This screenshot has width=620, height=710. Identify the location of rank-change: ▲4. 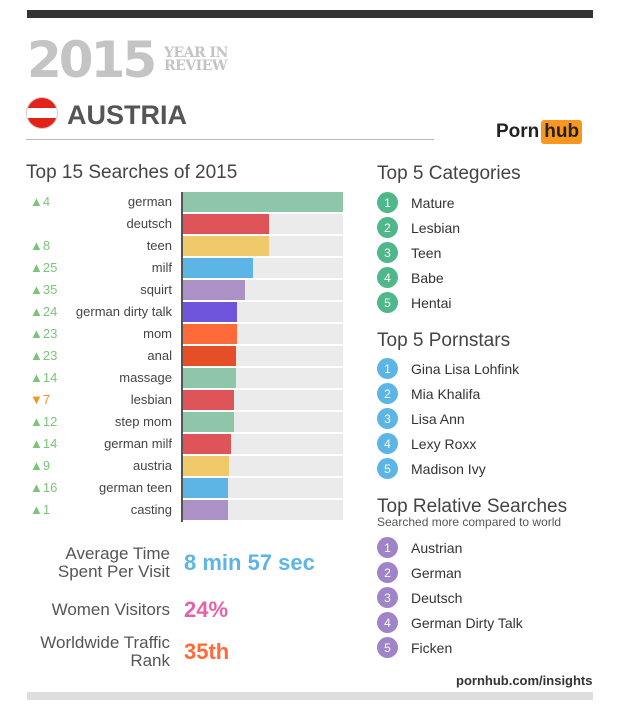
(40, 201).